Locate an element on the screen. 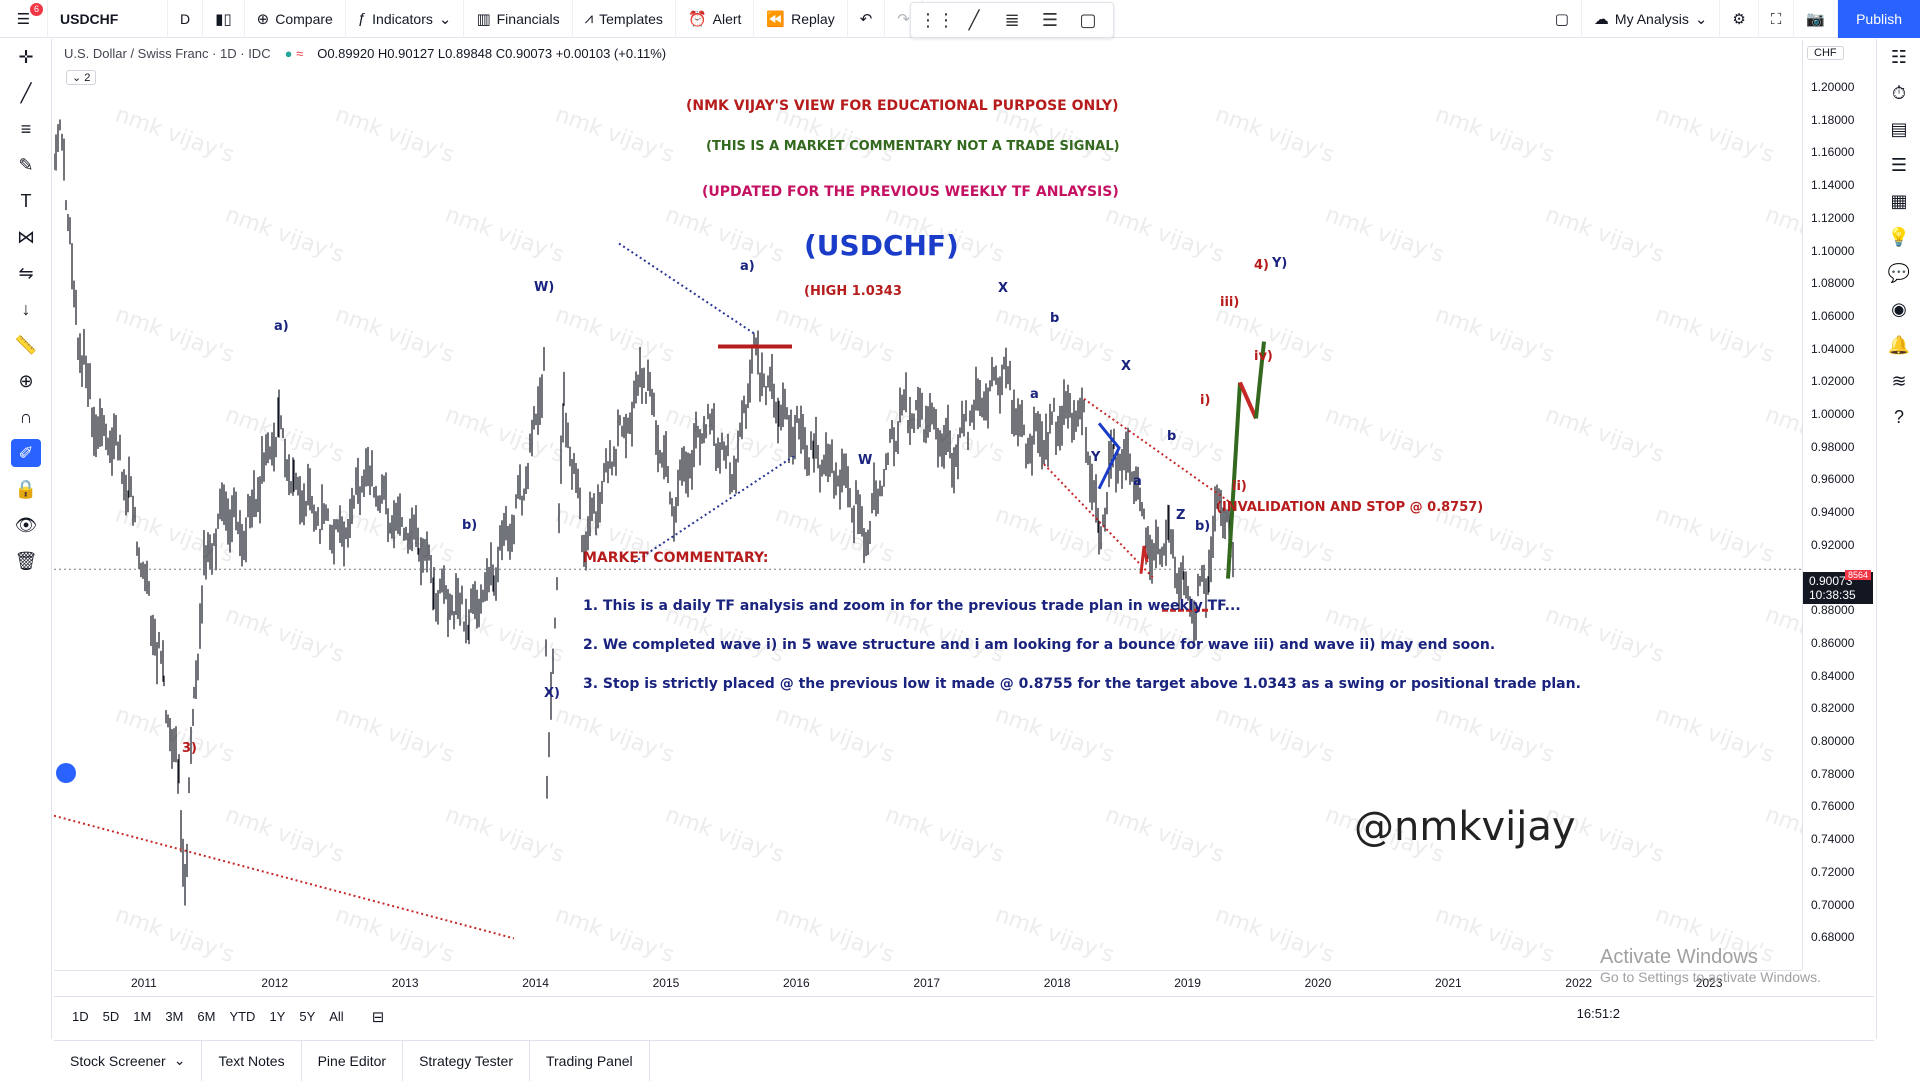 The width and height of the screenshot is (1920, 1081). calendar-icon: ▦ is located at coordinates (1899, 200).